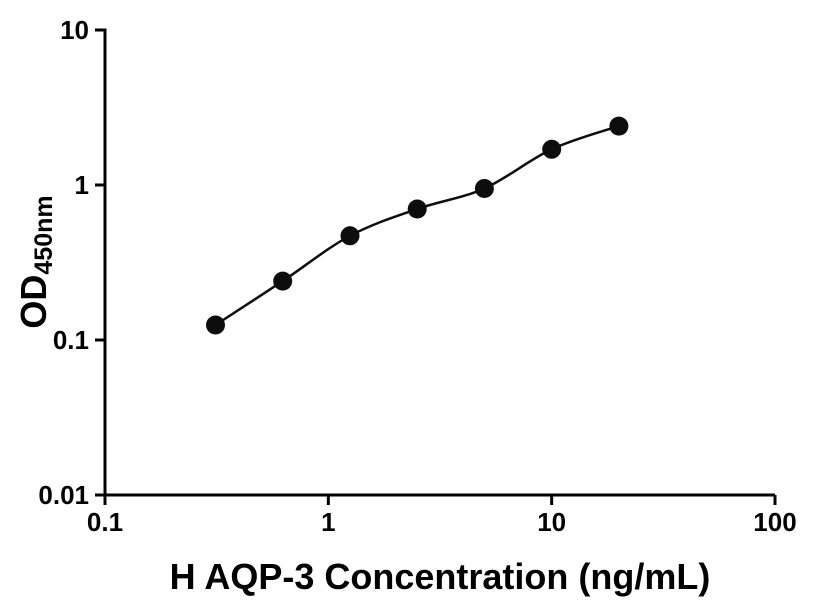 The height and width of the screenshot is (612, 816). Describe the element at coordinates (328, 522) in the screenshot. I see `x-tick-label: 1` at that location.